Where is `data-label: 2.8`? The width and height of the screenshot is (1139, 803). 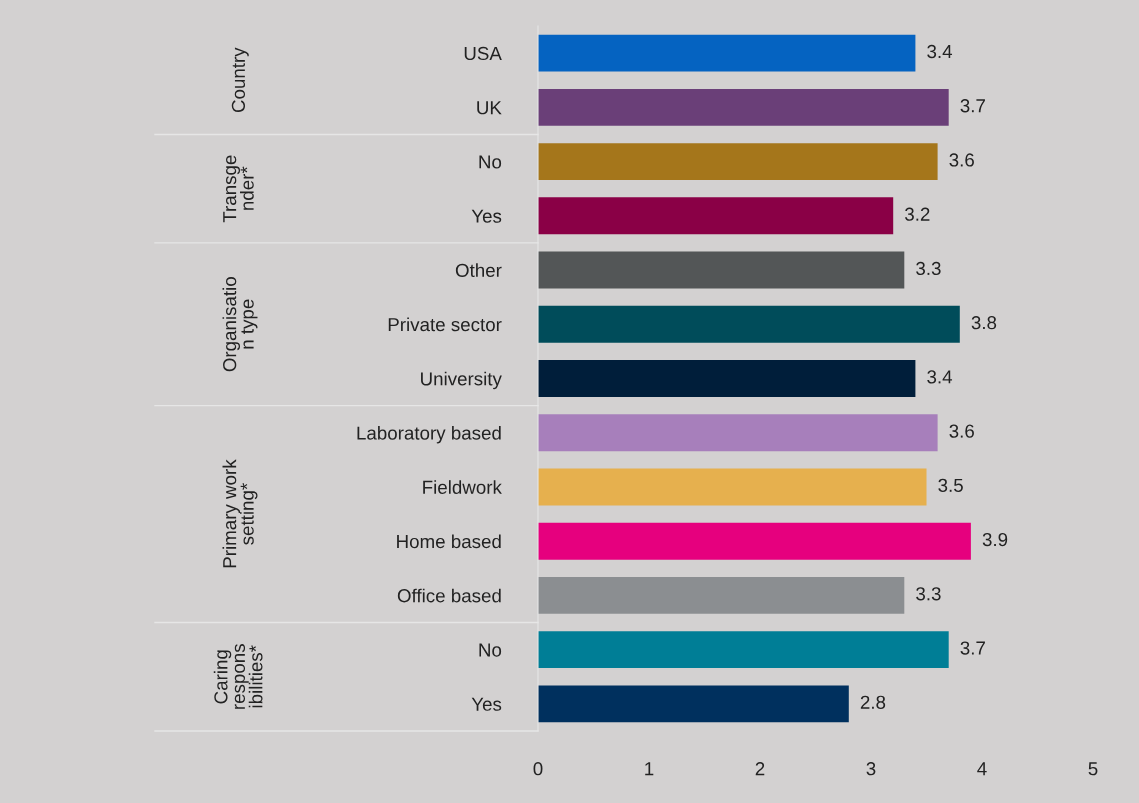 data-label: 2.8 is located at coordinates (873, 702).